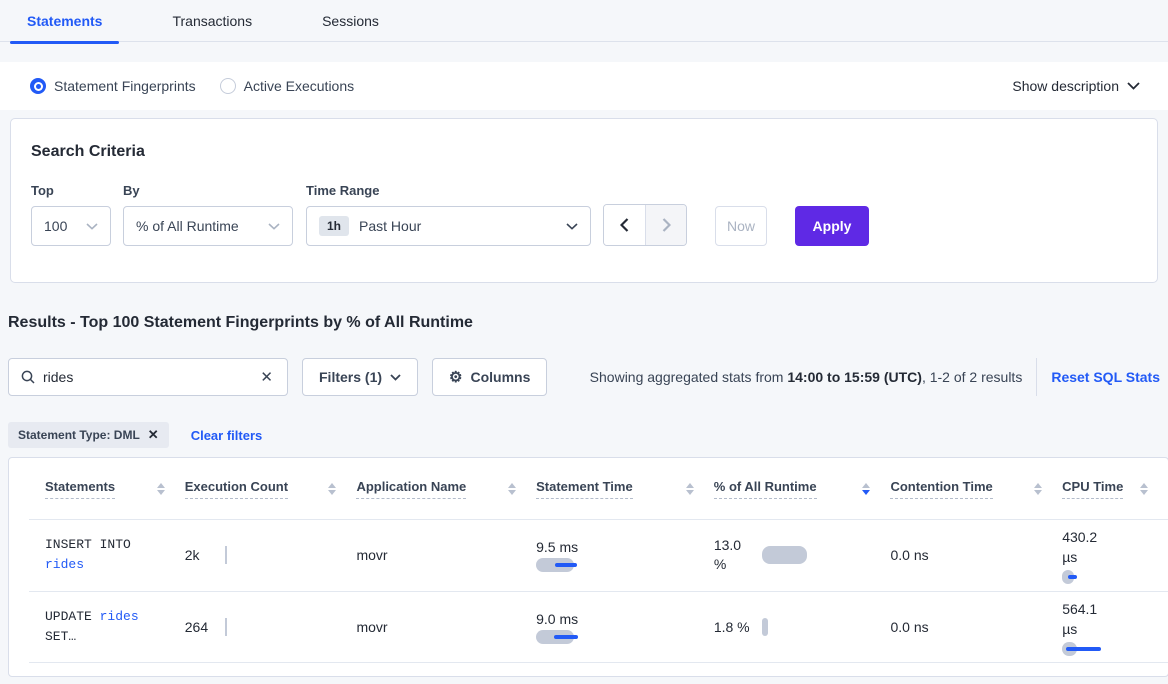  Describe the element at coordinates (343, 190) in the screenshot. I see `time-range-label: Time Range` at that location.